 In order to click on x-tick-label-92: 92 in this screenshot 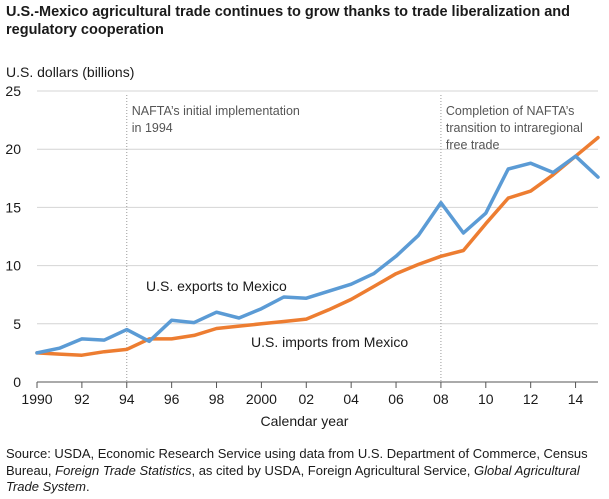, I will do `click(82, 399)`.